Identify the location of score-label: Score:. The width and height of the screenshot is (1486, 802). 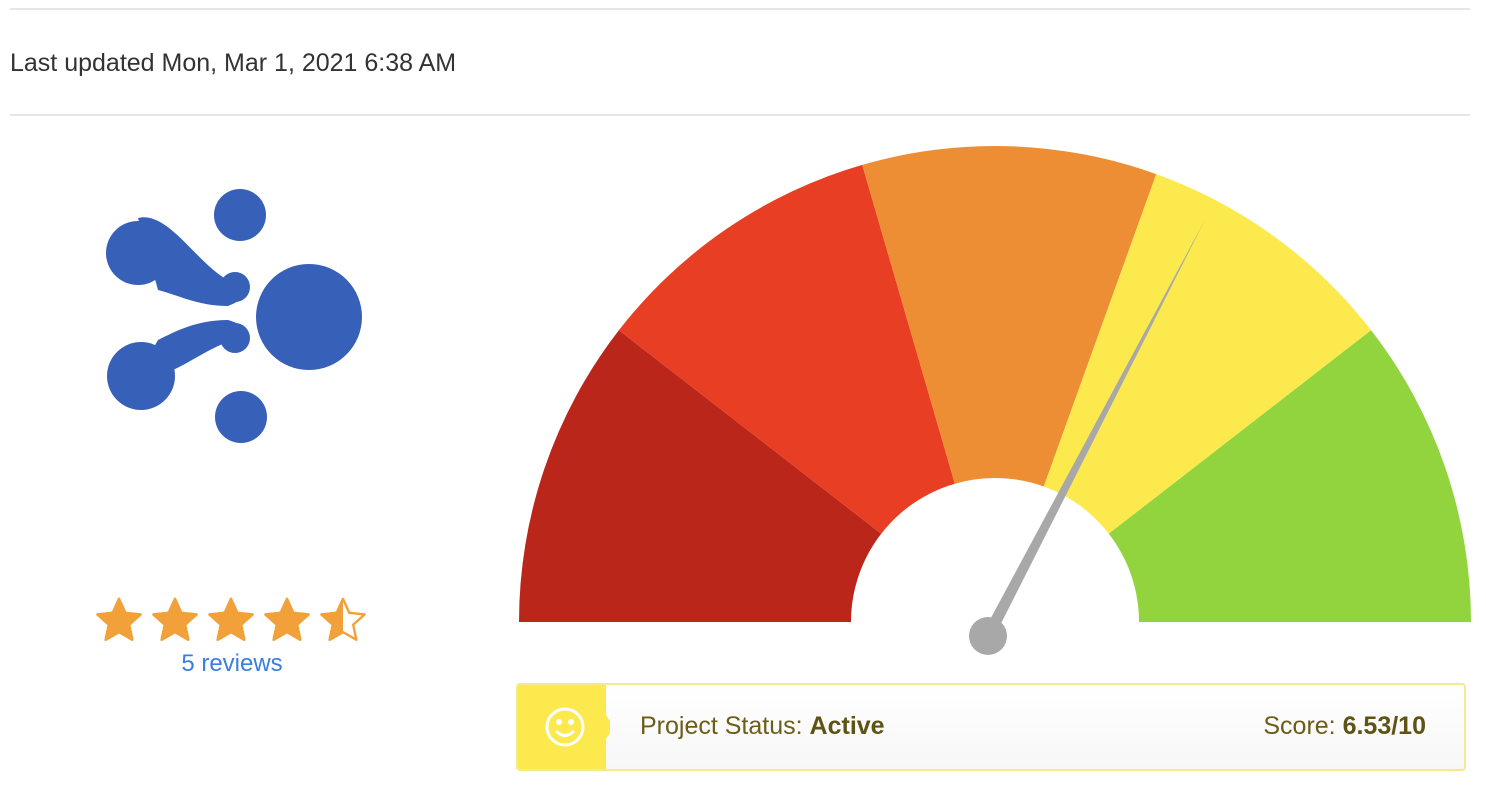
(1303, 726).